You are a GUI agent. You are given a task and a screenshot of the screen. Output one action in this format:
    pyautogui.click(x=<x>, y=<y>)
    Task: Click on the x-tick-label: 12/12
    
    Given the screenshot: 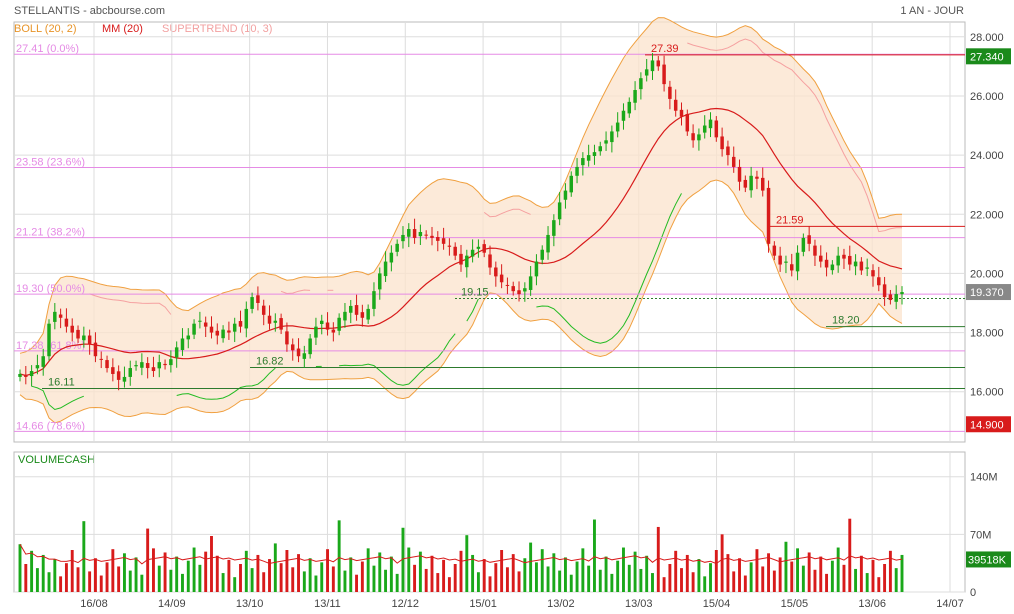 What is the action you would take?
    pyautogui.click(x=406, y=604)
    